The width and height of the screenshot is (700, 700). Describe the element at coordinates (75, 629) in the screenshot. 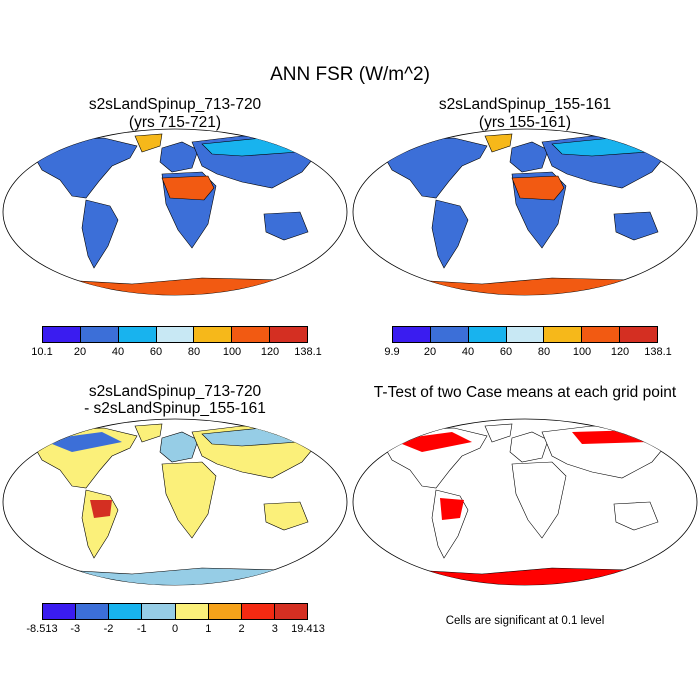

I see `colorbar-tick-label: -3` at that location.